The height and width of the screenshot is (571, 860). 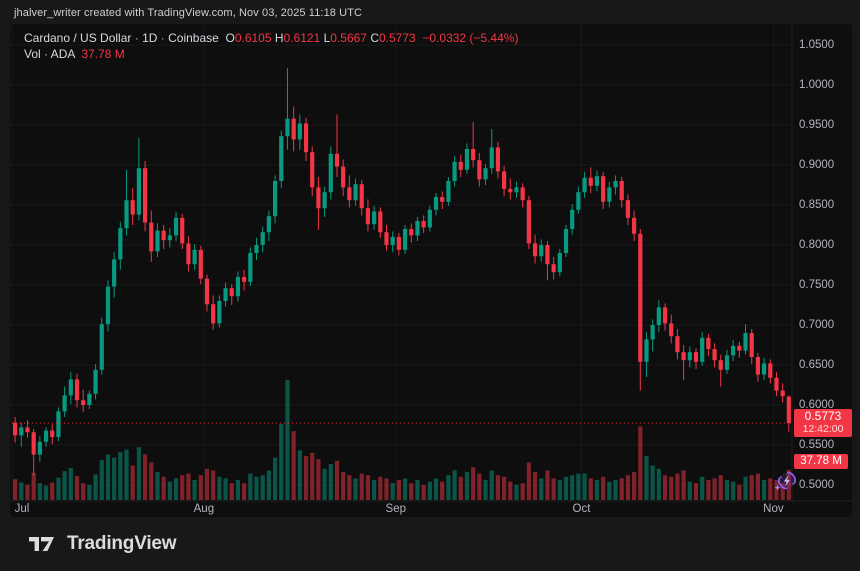 I want to click on price-tick-label: 1.0500, so click(x=817, y=45).